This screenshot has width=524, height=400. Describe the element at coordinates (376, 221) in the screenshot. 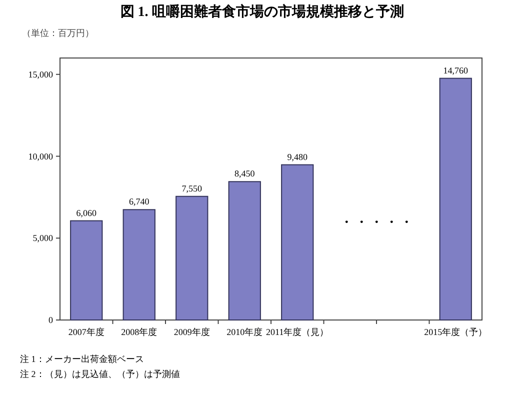

I see `annotation: ・ ・ ・ ・ ・` at that location.